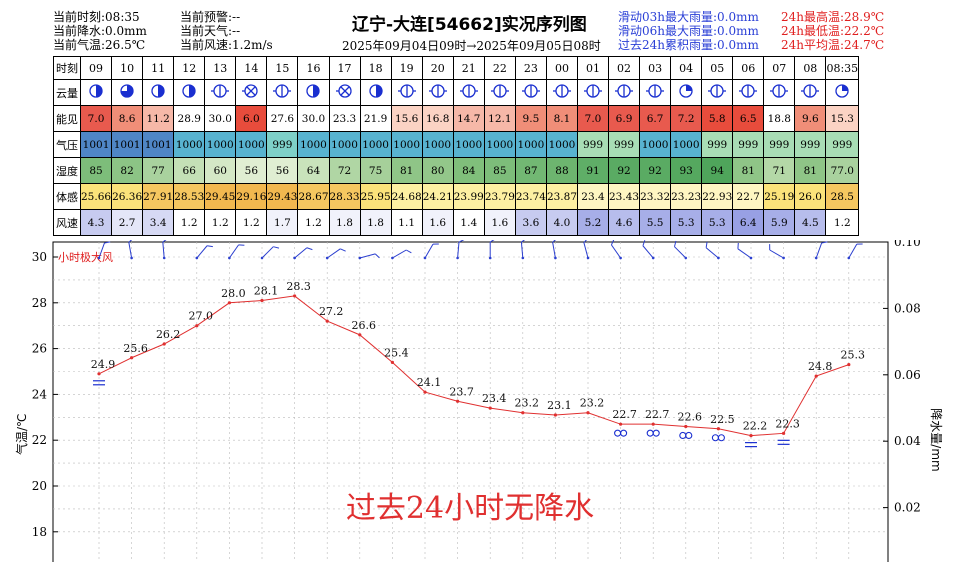 This screenshot has height=562, width=953. Describe the element at coordinates (39, 440) in the screenshot. I see `y-tick-label: 22` at that location.